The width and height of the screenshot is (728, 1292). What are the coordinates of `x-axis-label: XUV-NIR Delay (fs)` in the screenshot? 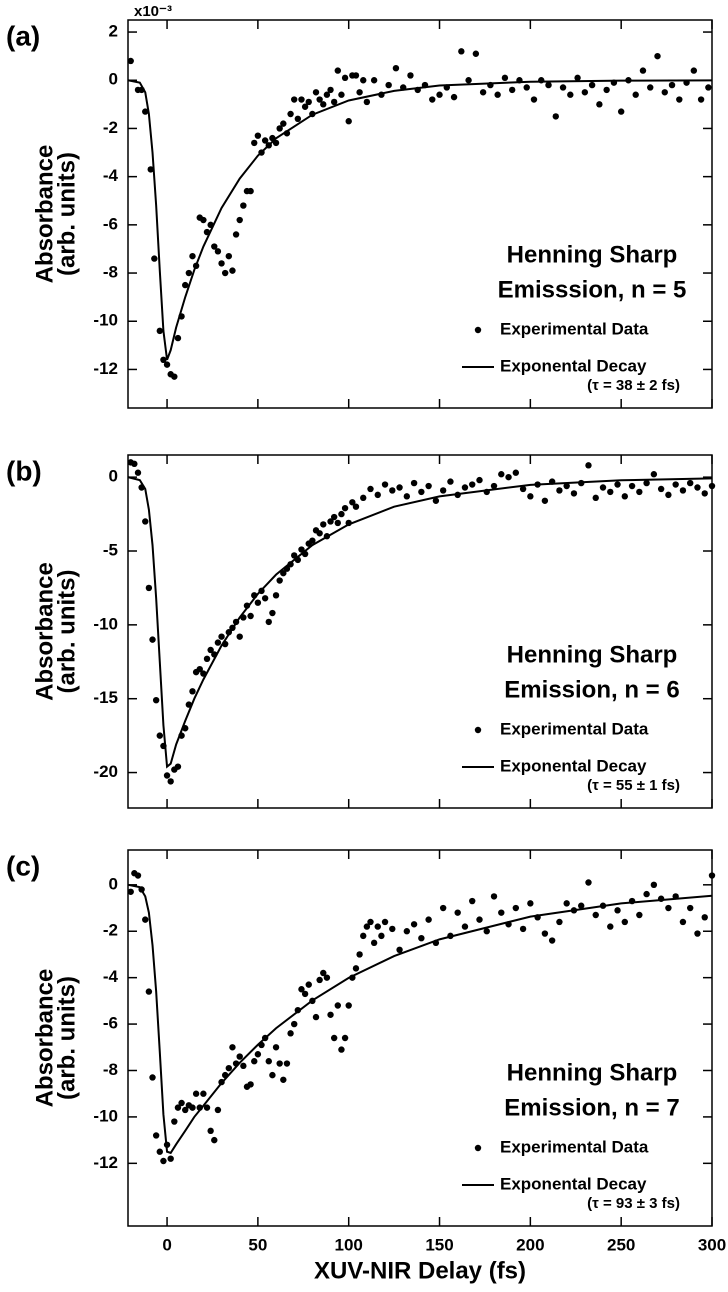 It's located at (420, 1270).